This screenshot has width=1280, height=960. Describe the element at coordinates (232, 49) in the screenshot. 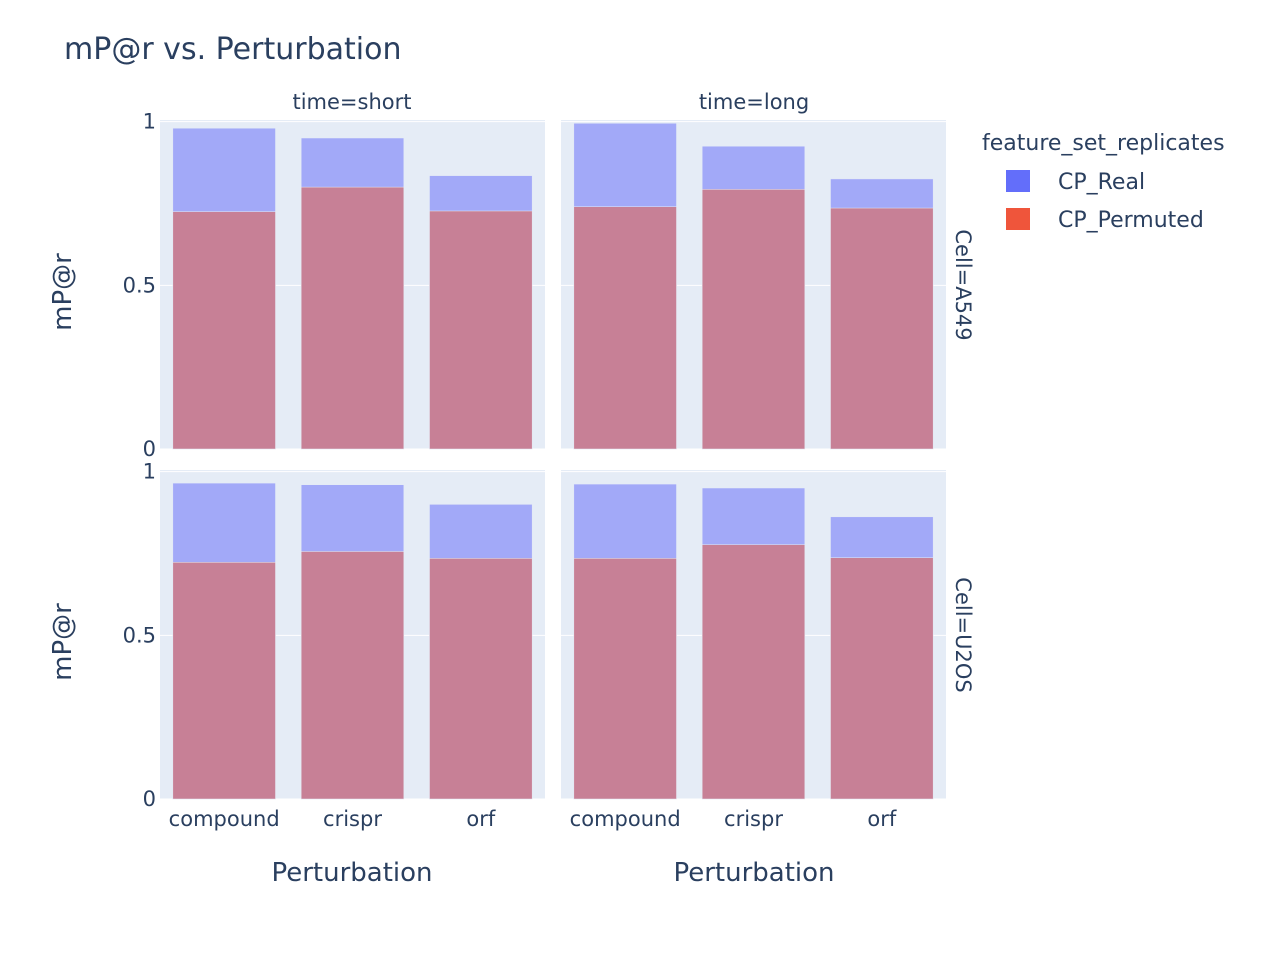

I see `chart-title: mP@r vs. Perturbation` at that location.